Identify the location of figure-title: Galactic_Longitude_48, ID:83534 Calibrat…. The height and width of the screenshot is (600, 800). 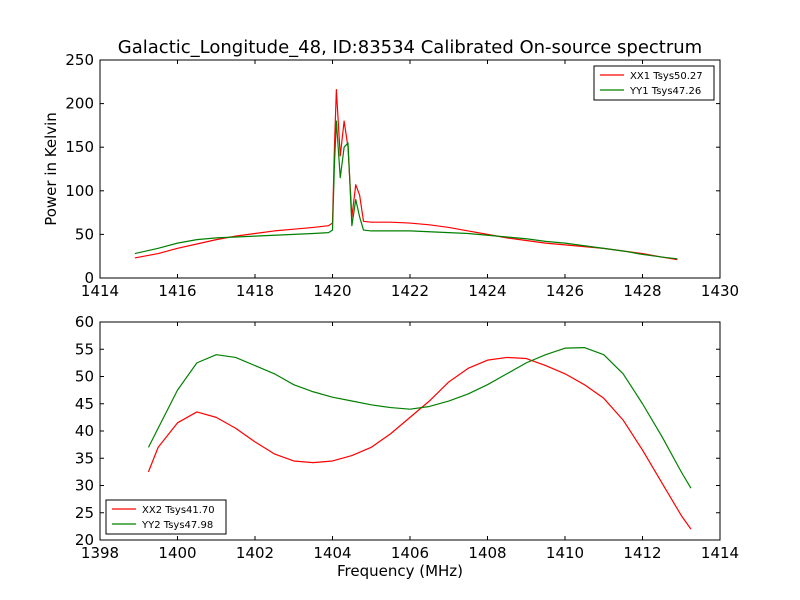
(410, 47).